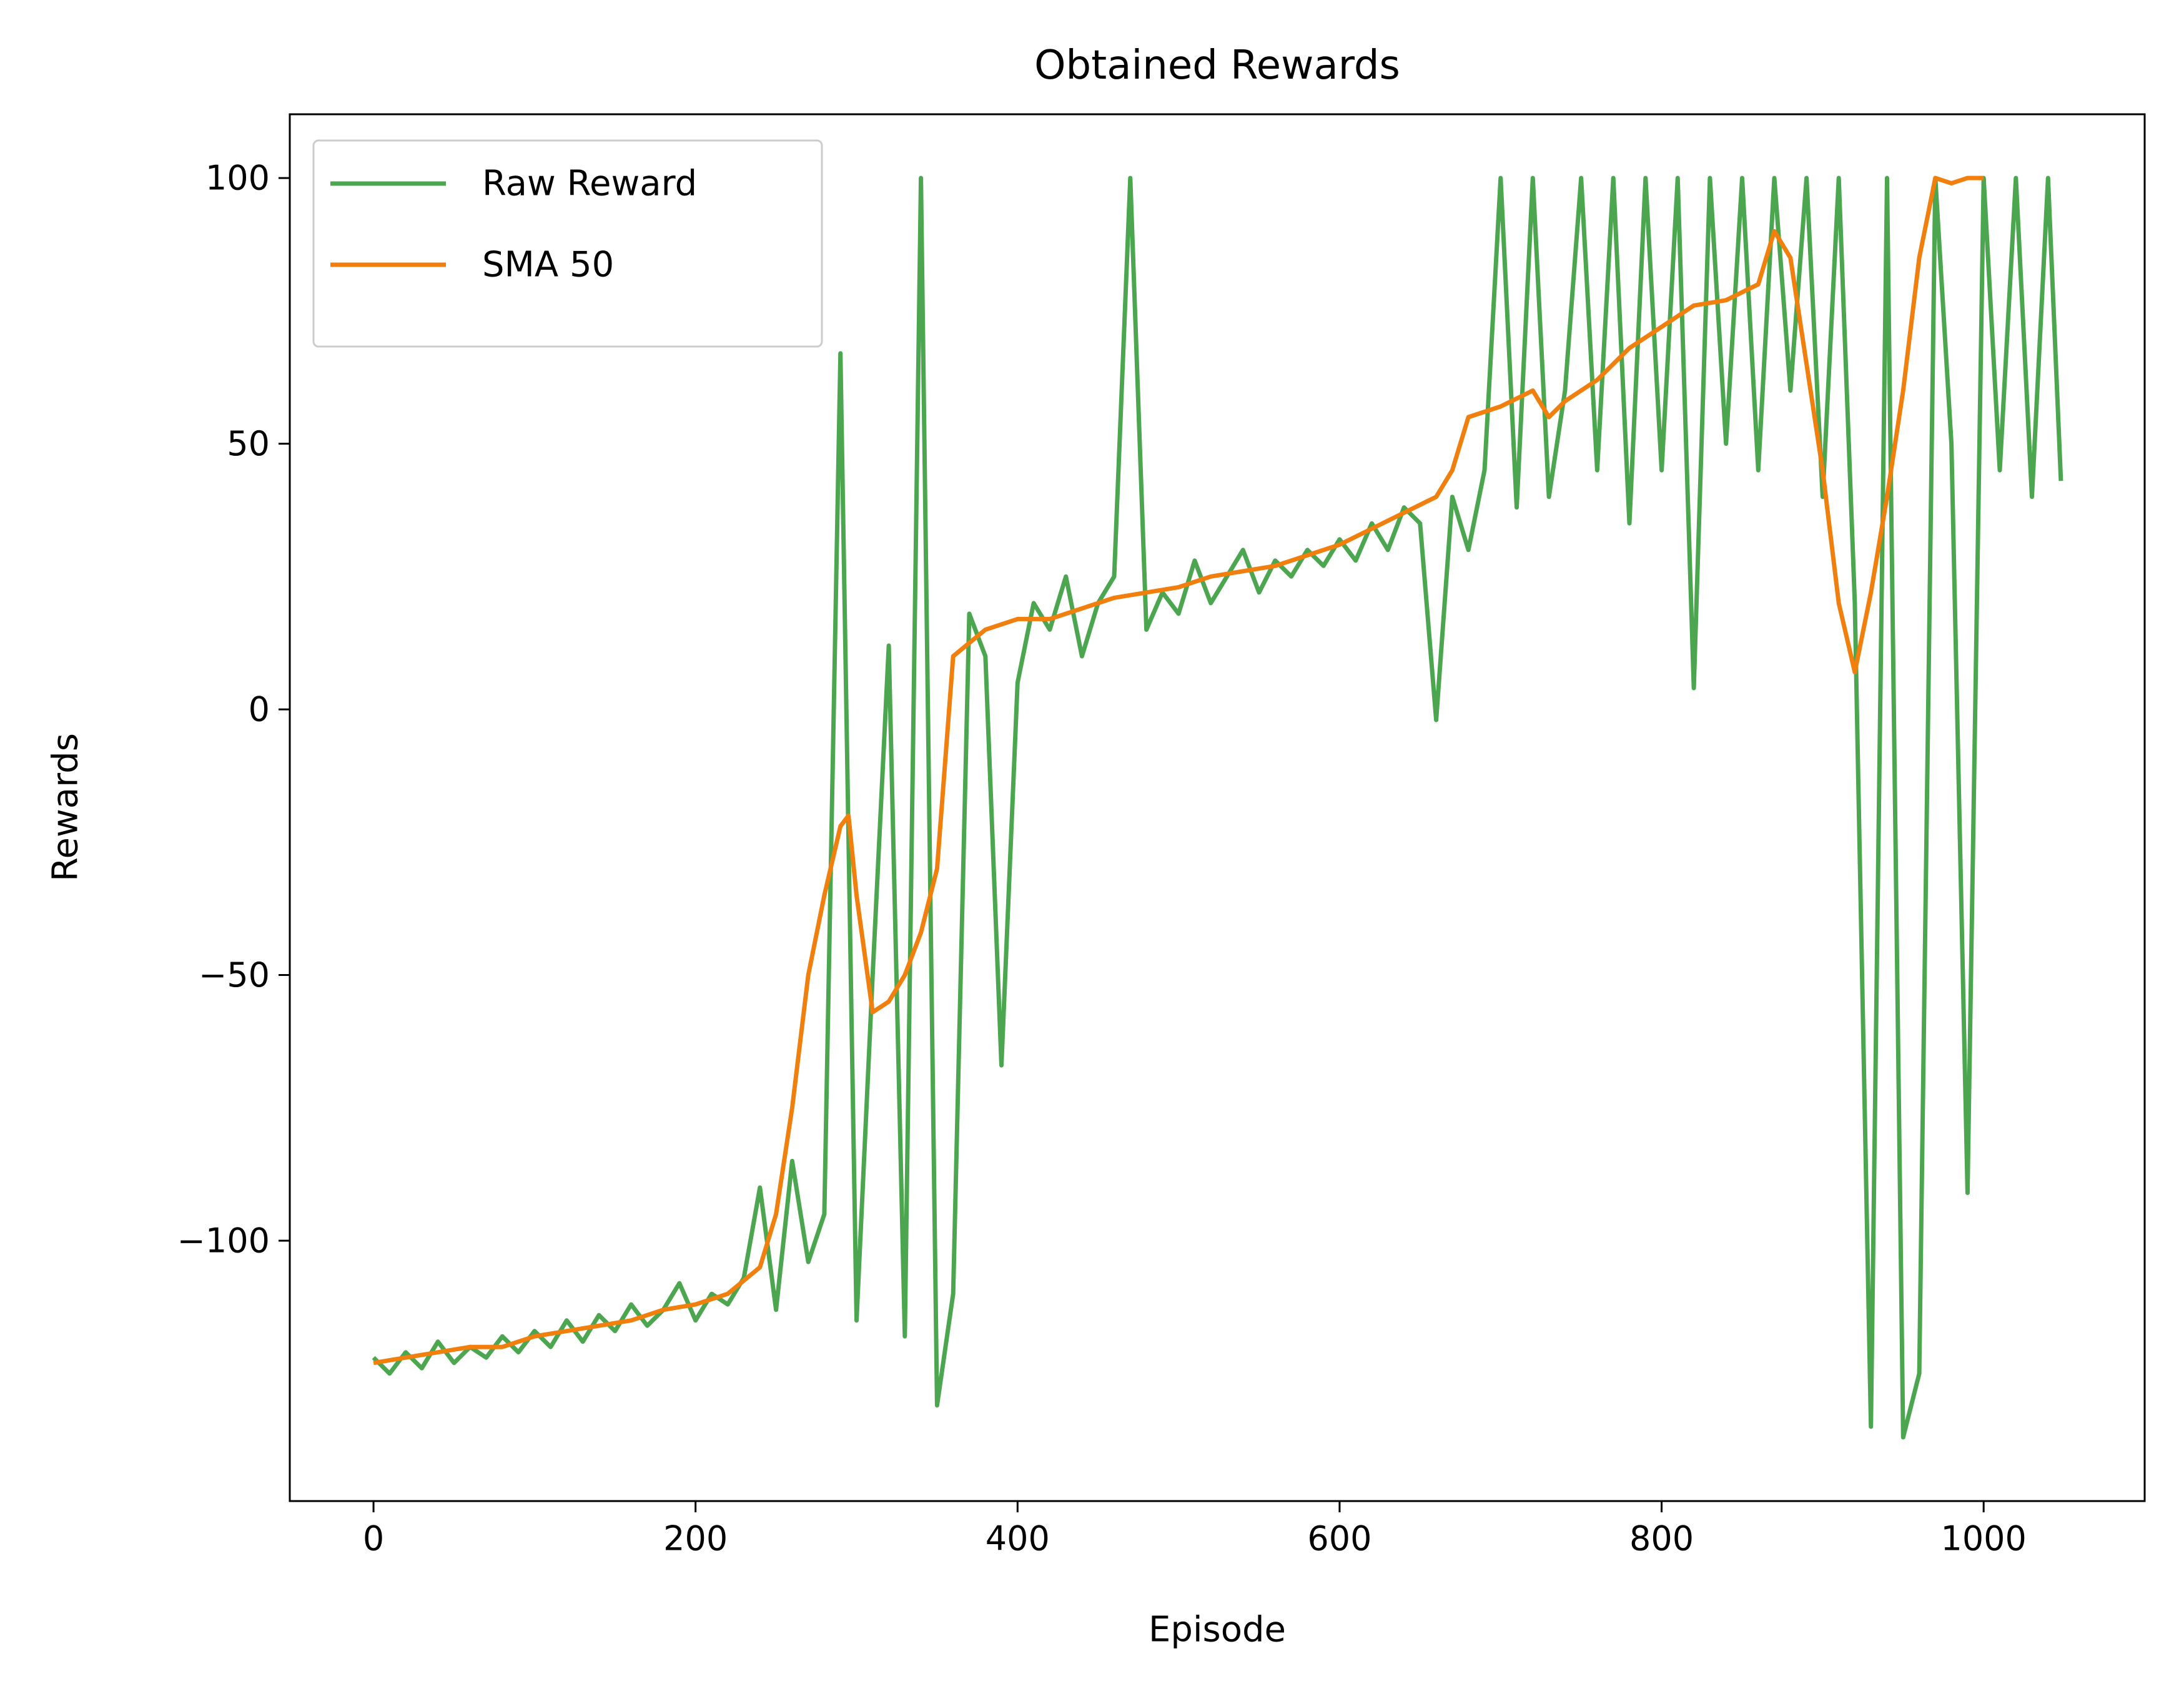  Describe the element at coordinates (235, 975) in the screenshot. I see `y-tick-label: −50` at that location.